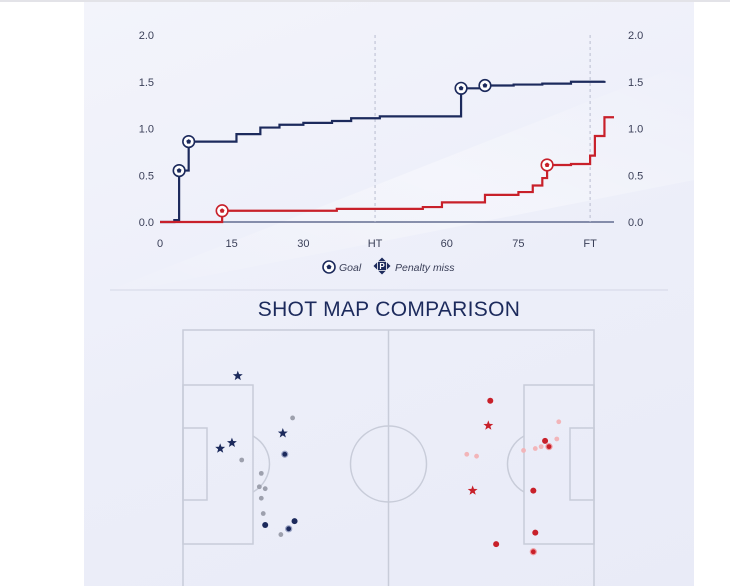  I want to click on centre-circle, so click(388, 464).